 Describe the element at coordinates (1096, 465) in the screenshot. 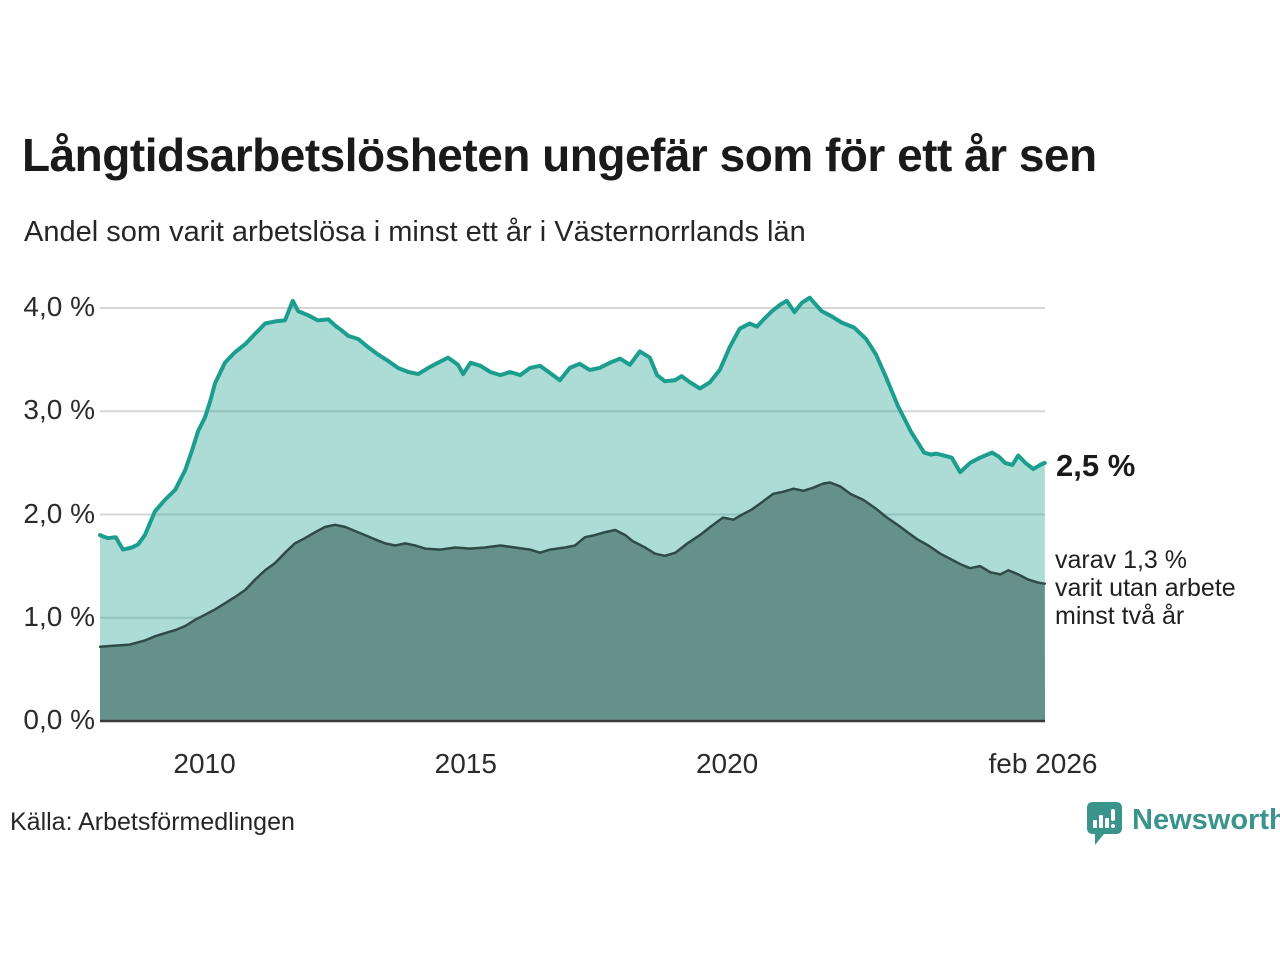

I see `latest-value-label: 2,5 %` at that location.